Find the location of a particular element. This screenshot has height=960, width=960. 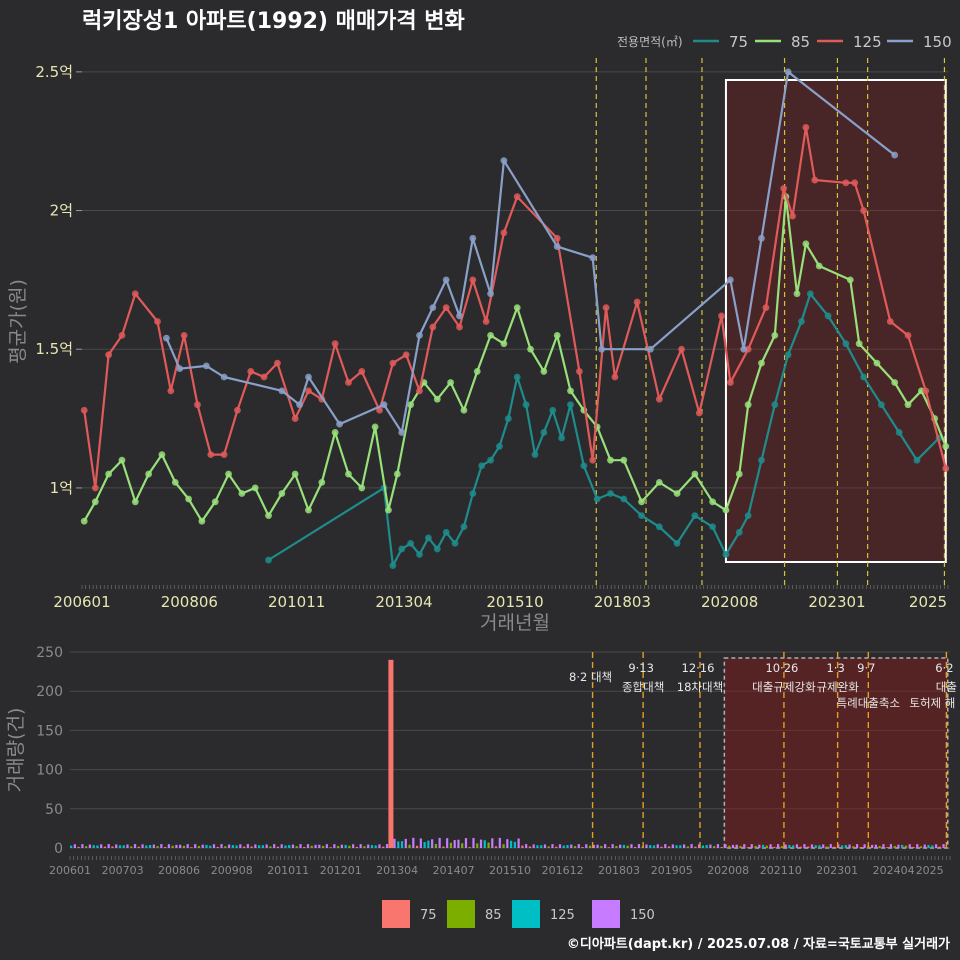

bar-xtick-label: 201803 is located at coordinates (619, 870).